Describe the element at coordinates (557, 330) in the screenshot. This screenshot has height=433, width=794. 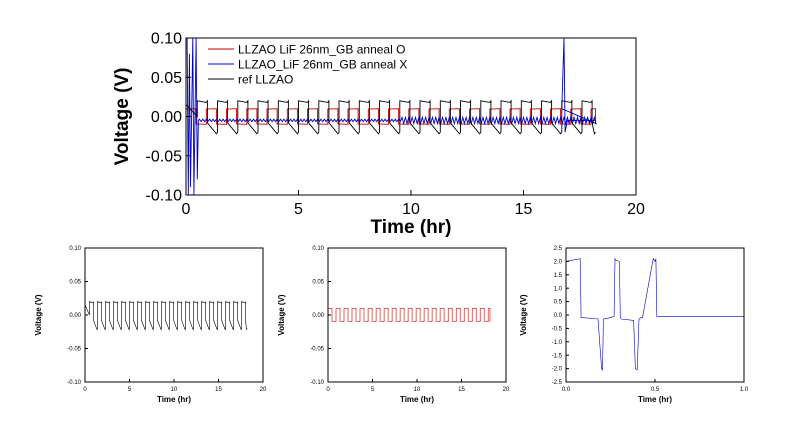
I see `y-tick-label: -0.5` at that location.